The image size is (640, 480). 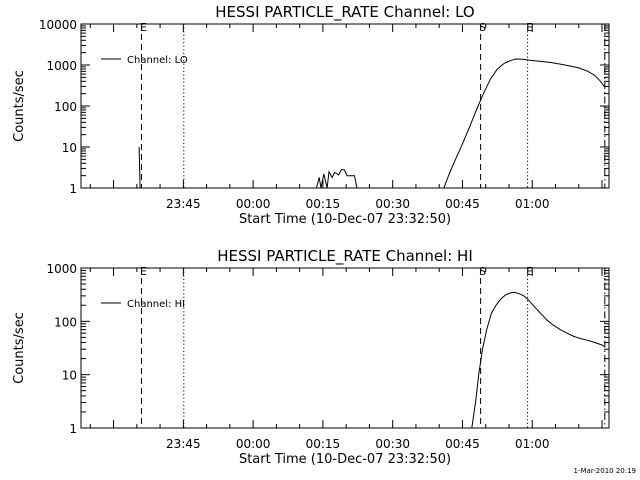 I want to click on legend-label: Channel: LO, so click(x=157, y=60).